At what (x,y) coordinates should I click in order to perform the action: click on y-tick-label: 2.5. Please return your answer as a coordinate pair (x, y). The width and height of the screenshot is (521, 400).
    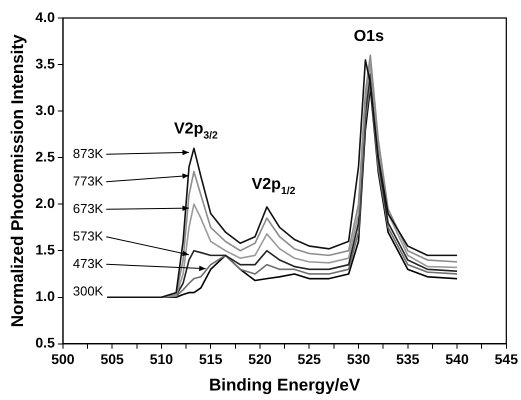
    Looking at the image, I should click on (45, 156).